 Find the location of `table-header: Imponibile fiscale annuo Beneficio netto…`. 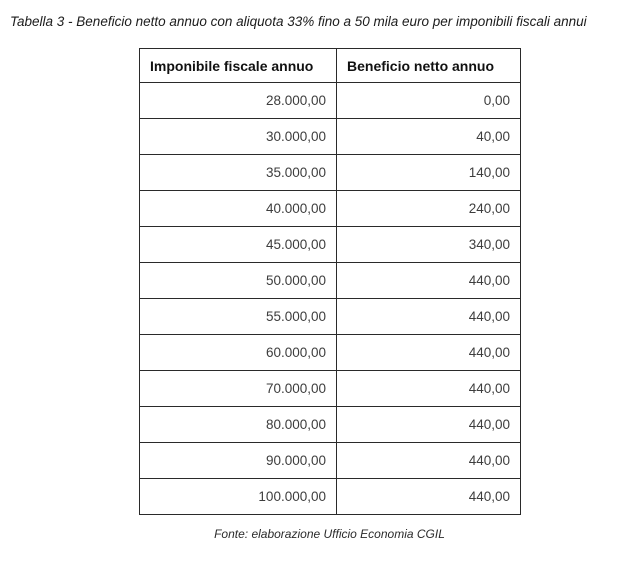

table-header: Imponibile fiscale annuo Beneficio netto… is located at coordinates (330, 65).